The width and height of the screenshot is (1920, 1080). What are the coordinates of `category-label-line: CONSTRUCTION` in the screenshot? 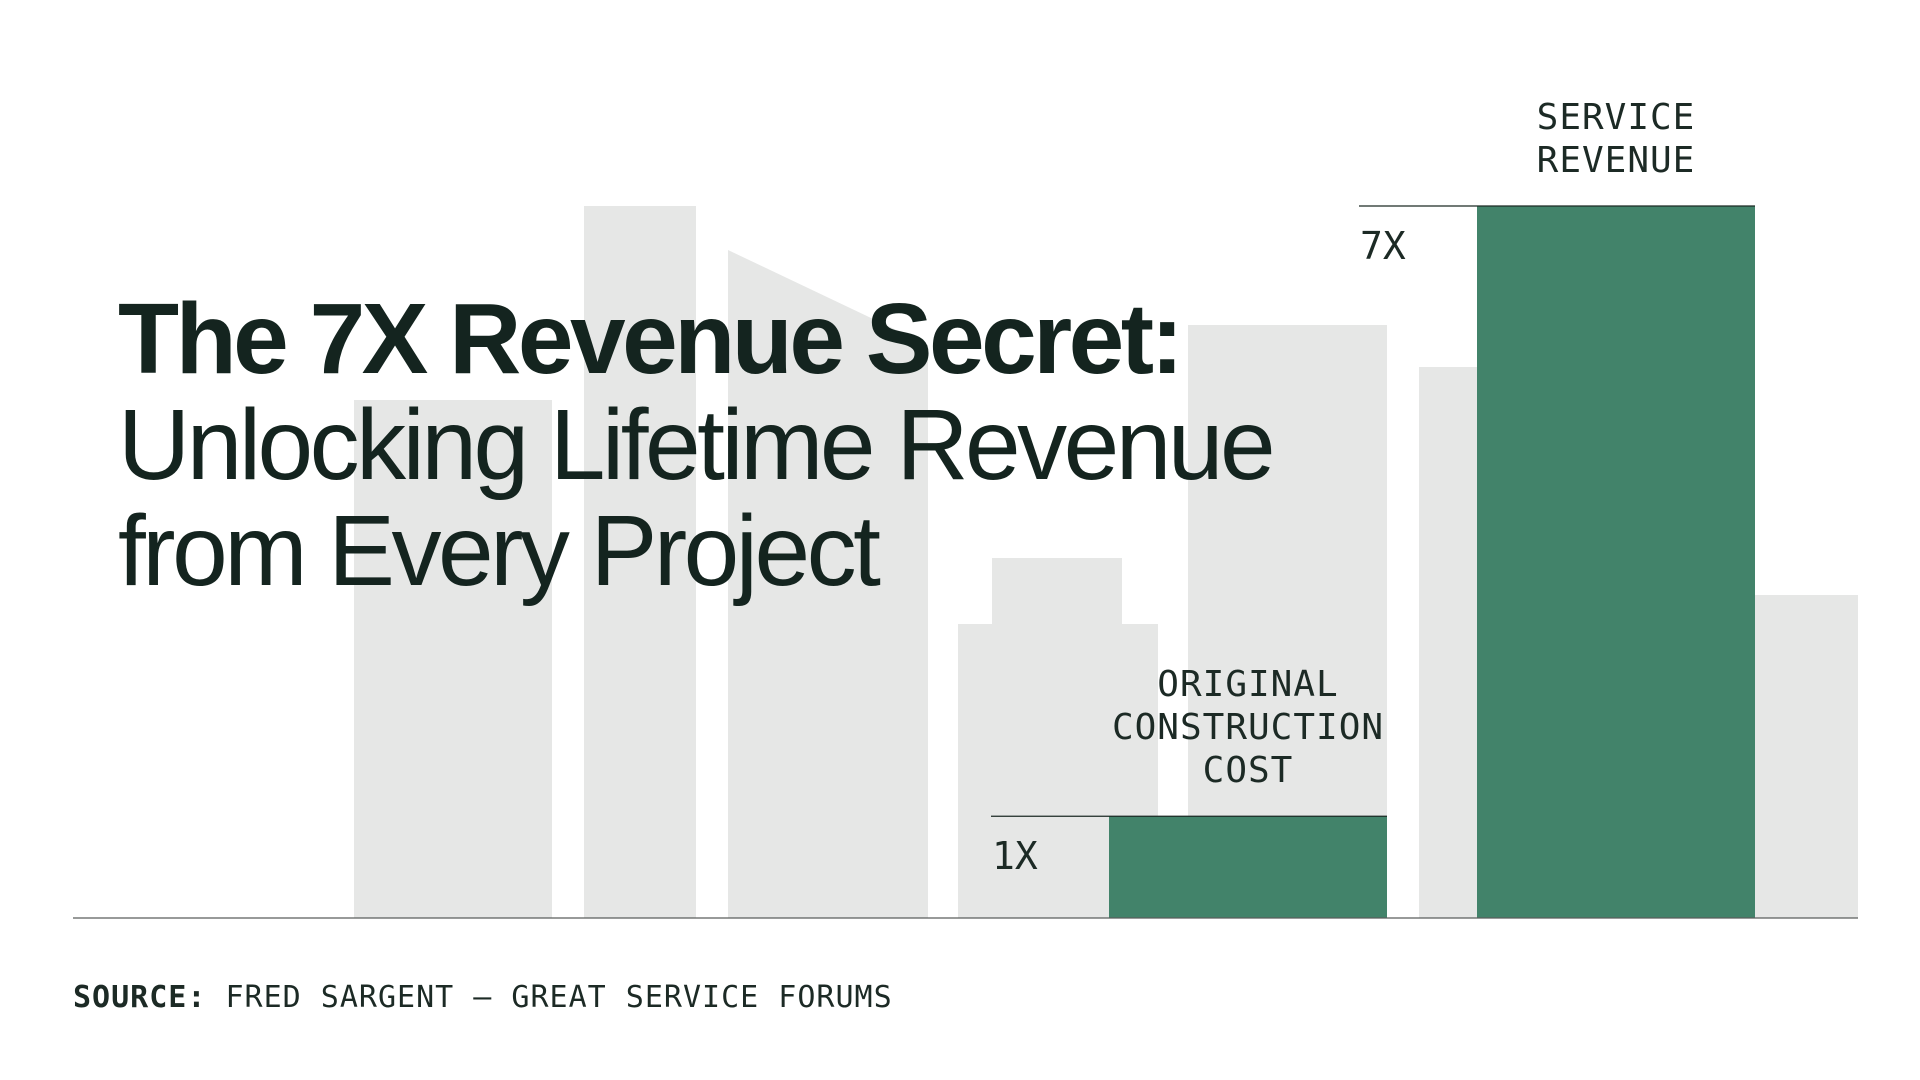 It's located at (1248, 728).